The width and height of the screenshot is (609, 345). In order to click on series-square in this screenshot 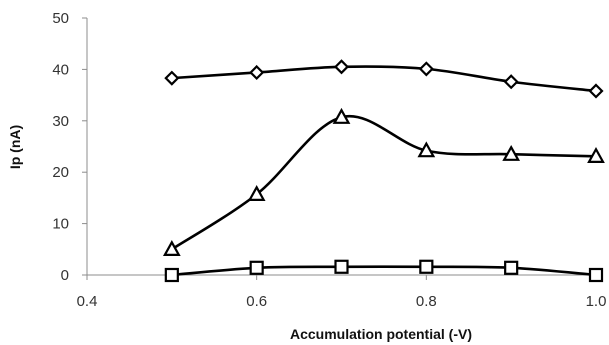, I will do `click(384, 271)`.